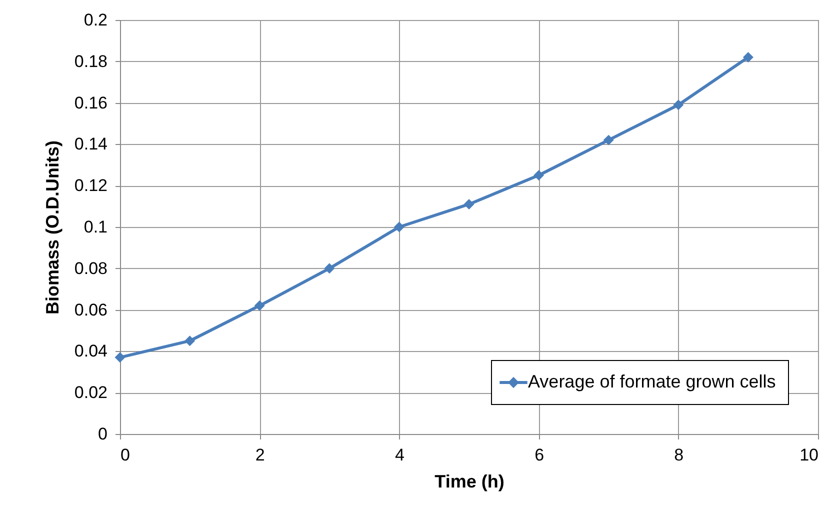 The height and width of the screenshot is (516, 829). Describe the element at coordinates (809, 455) in the screenshot. I see `x-tick-label: 10` at that location.